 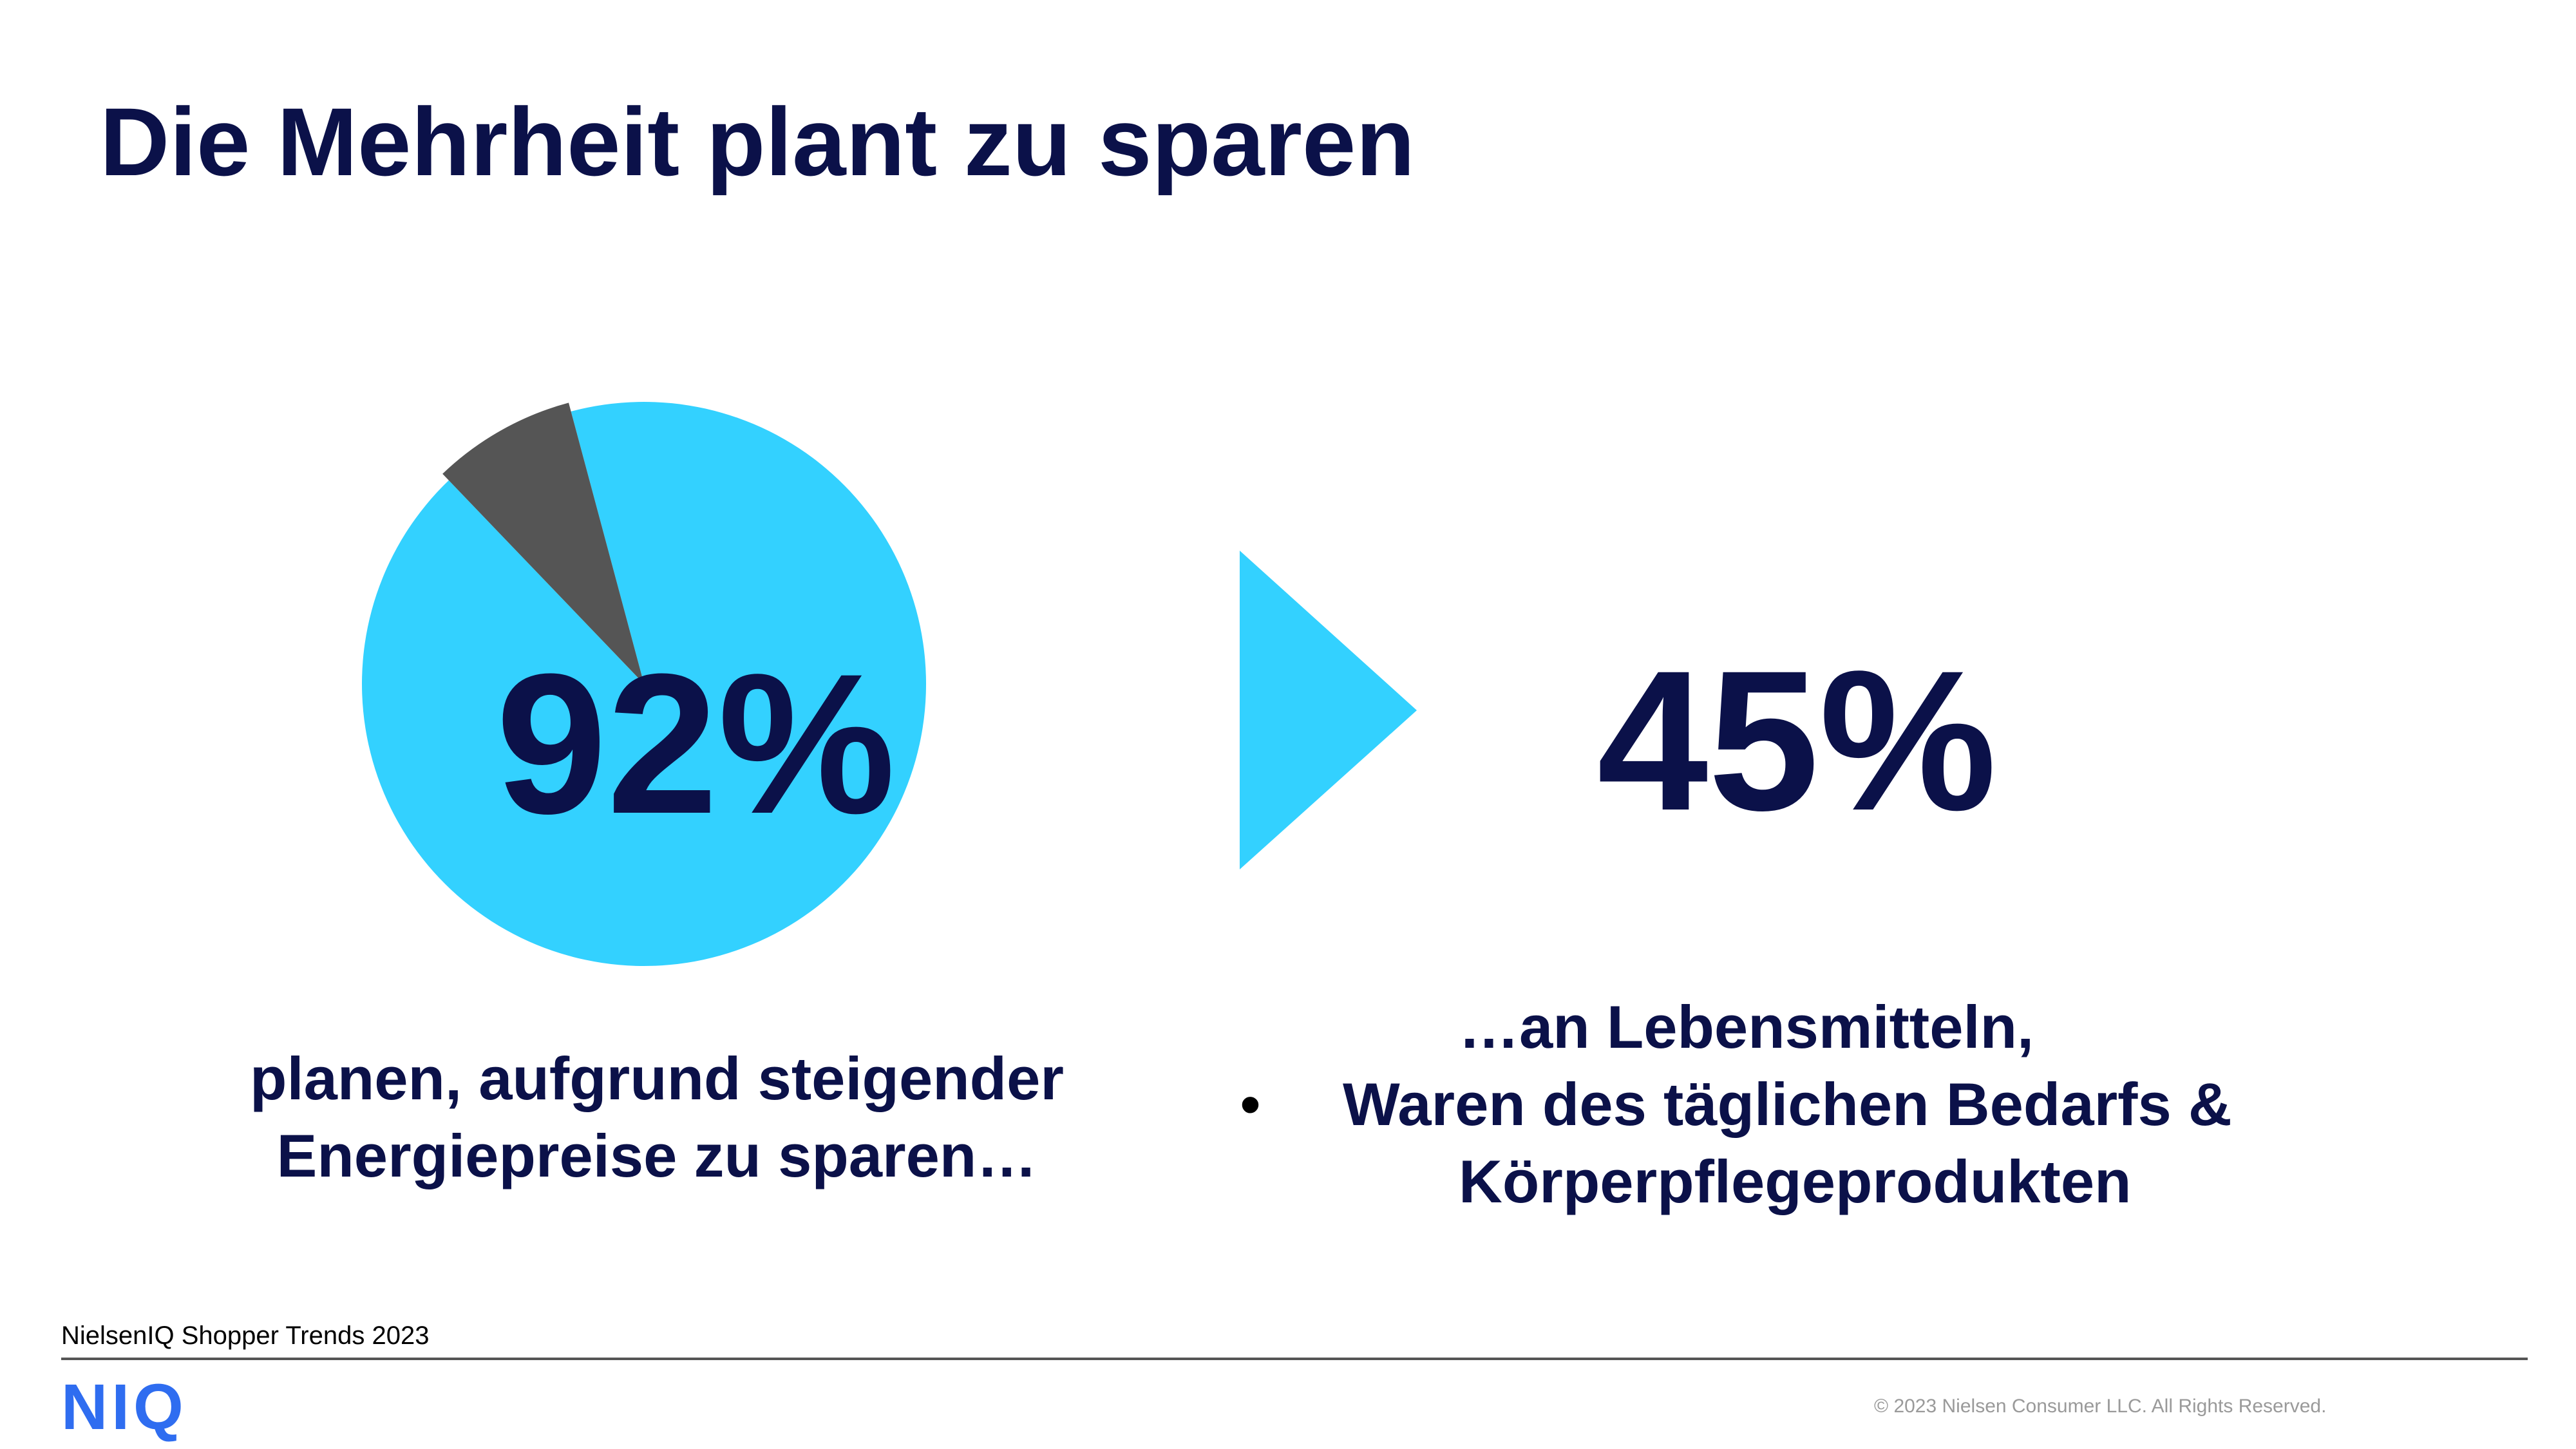 What do you see at coordinates (1797, 741) in the screenshot?
I see `secondary-value: 45%` at bounding box center [1797, 741].